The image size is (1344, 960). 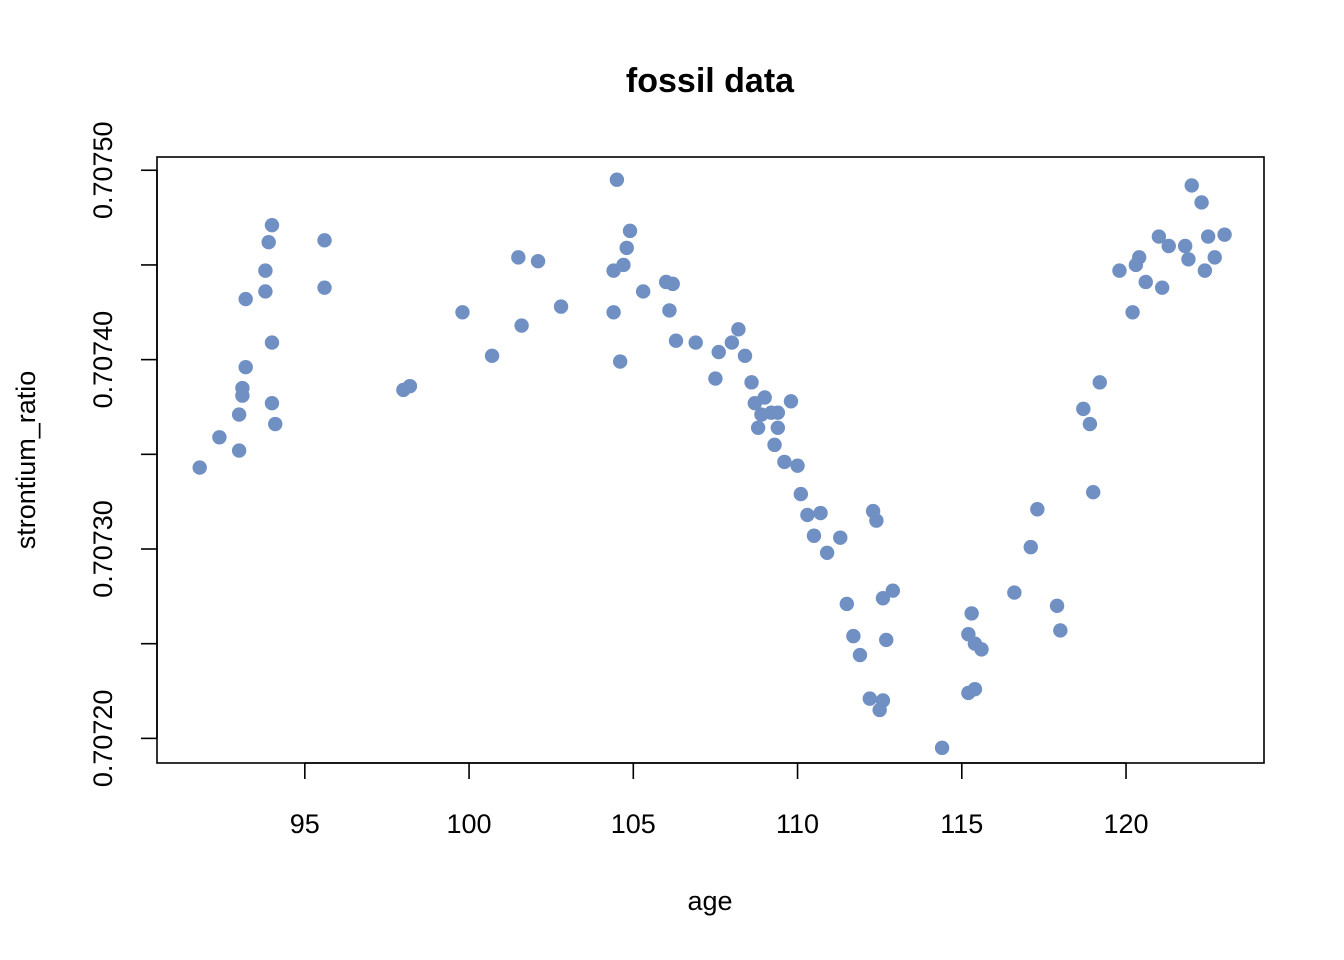 I want to click on x-tick-label: 110, so click(x=797, y=824).